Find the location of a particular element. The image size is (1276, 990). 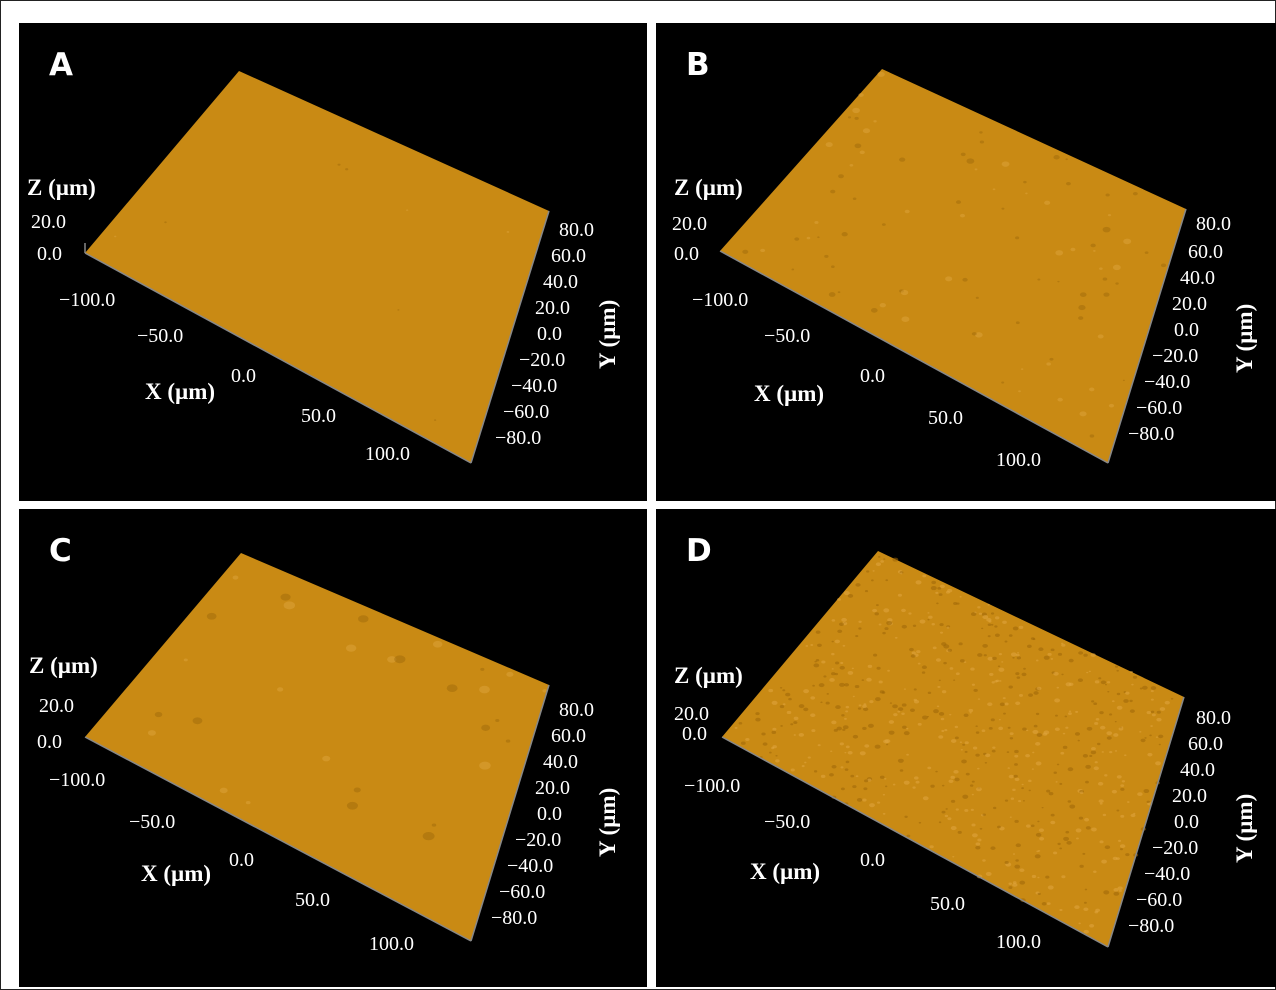

y-tick: 40.0 is located at coordinates (1197, 278).